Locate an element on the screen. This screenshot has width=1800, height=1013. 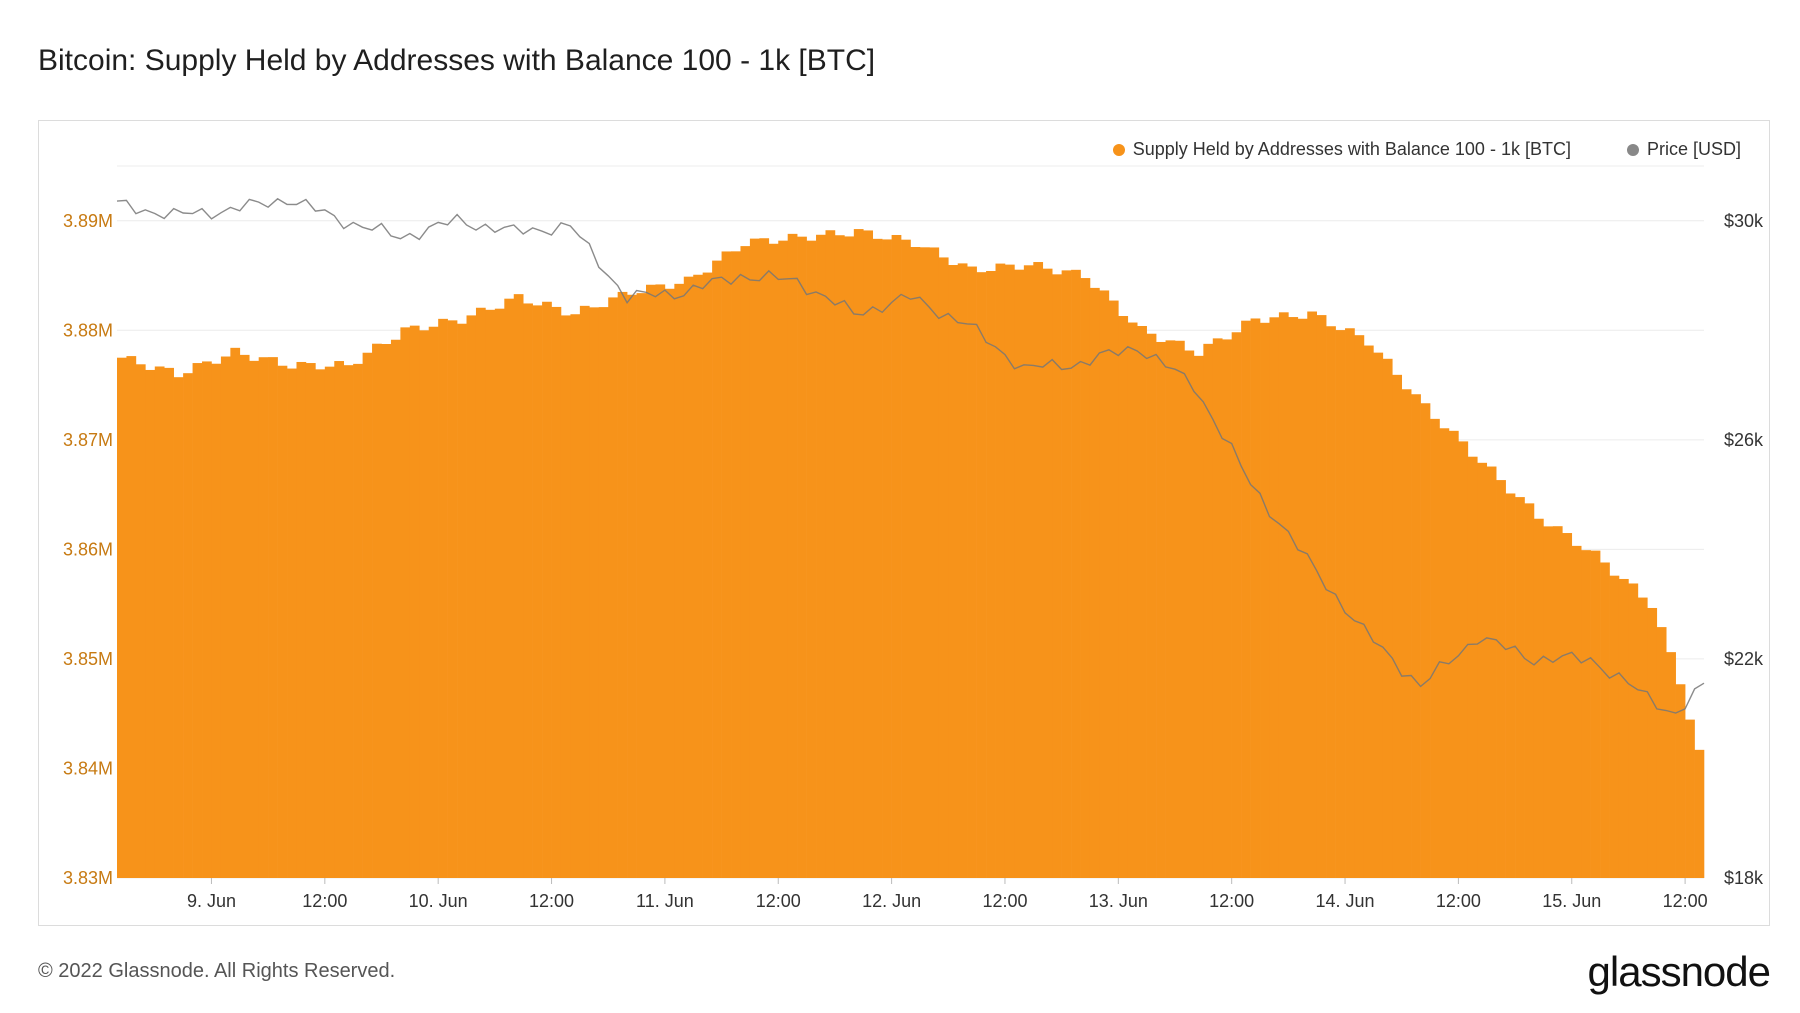
y-right-tick-label: $18k is located at coordinates (1744, 878).